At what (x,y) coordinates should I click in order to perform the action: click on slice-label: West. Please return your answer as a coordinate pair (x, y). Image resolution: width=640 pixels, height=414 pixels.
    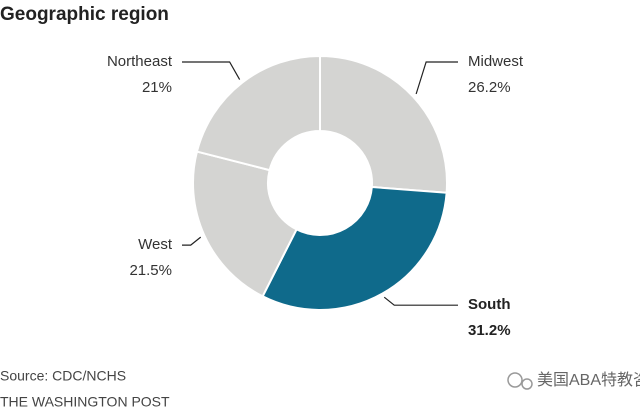
    Looking at the image, I should click on (155, 244).